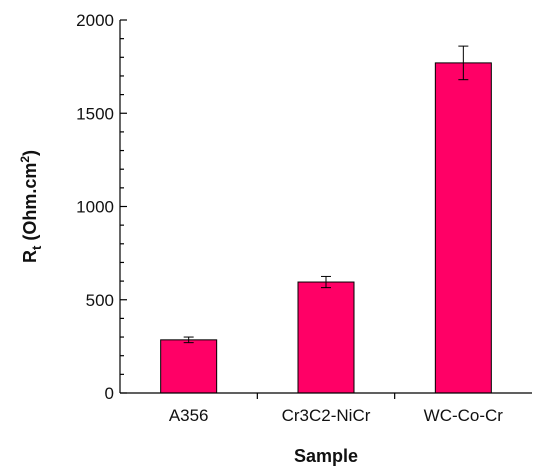 The width and height of the screenshot is (550, 476). Describe the element at coordinates (326, 415) in the screenshot. I see `x-tick-label-1: Cr3C2-NiCr` at that location.